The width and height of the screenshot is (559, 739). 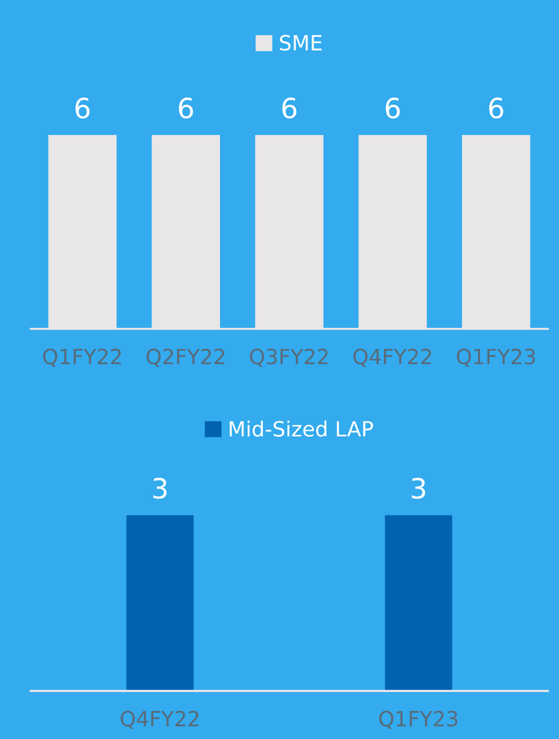 I want to click on legend-label: SME, so click(x=301, y=42).